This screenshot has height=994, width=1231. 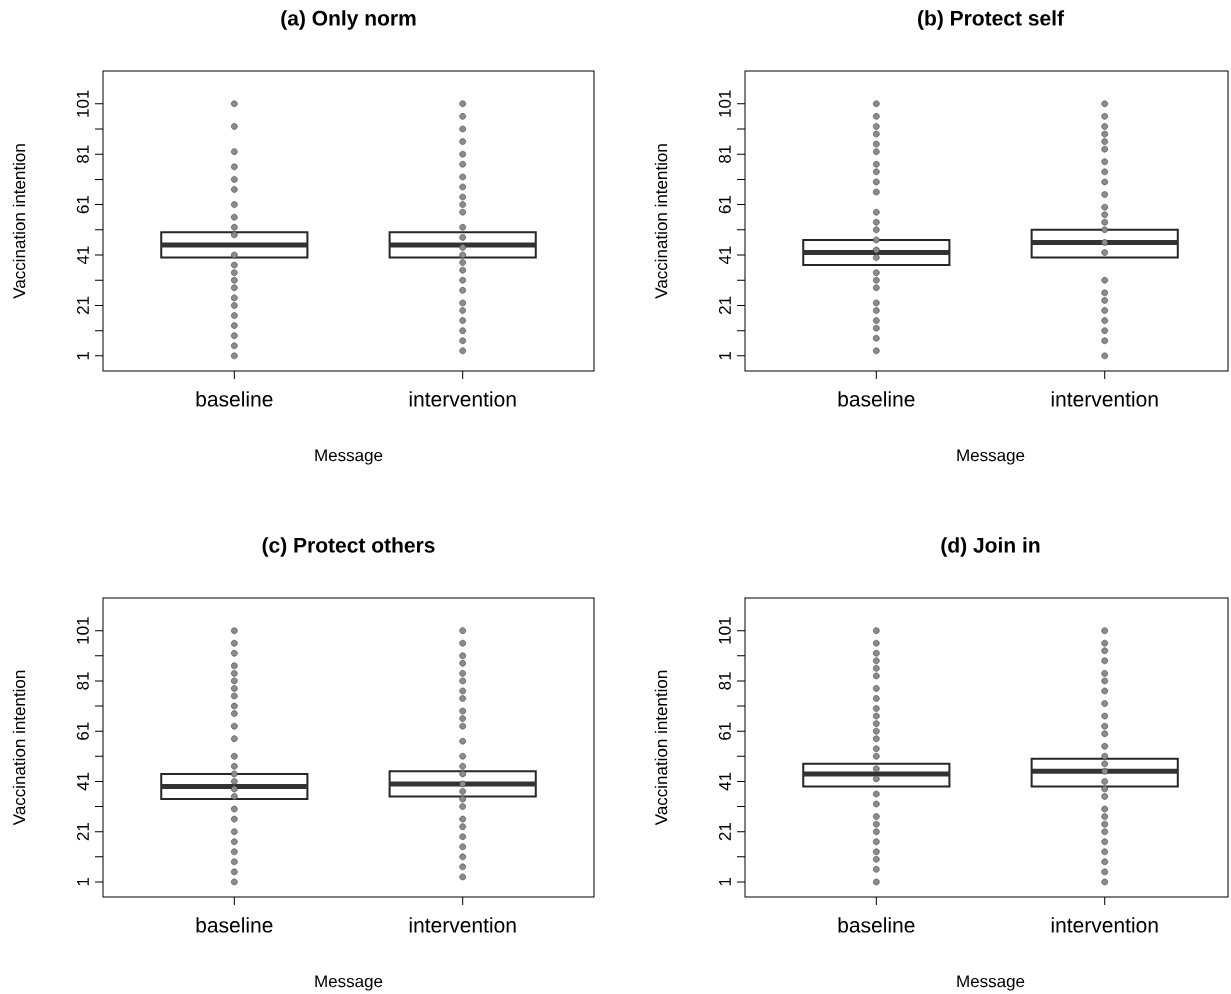 I want to click on chart-title: (d) Join in, so click(x=990, y=547).